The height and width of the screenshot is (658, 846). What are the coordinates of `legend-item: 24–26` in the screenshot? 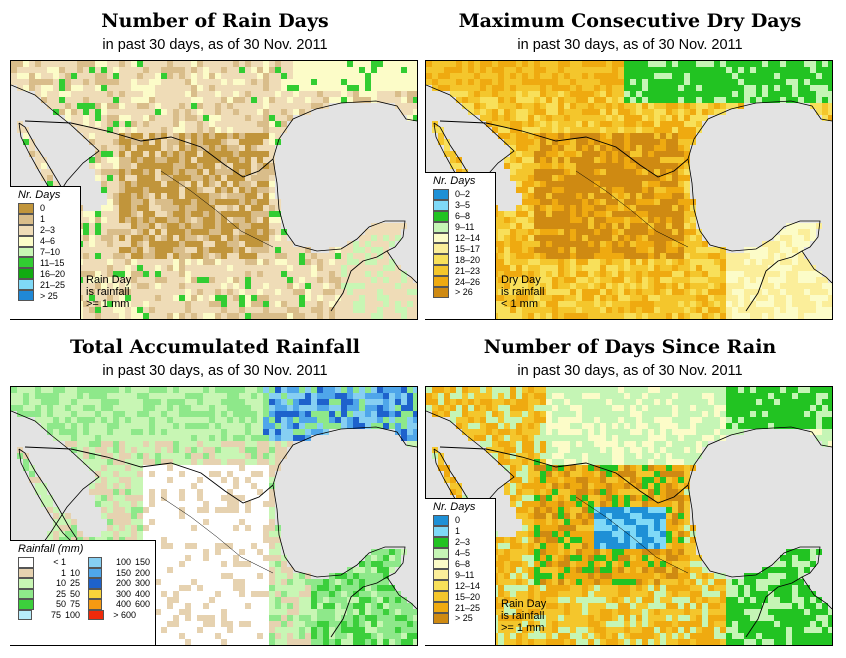 It's located at (460, 282).